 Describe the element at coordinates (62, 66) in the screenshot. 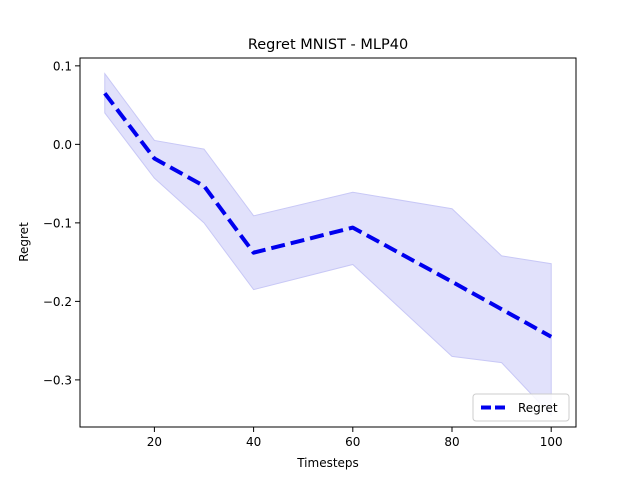

I see `y-tick-label: 0.1` at that location.